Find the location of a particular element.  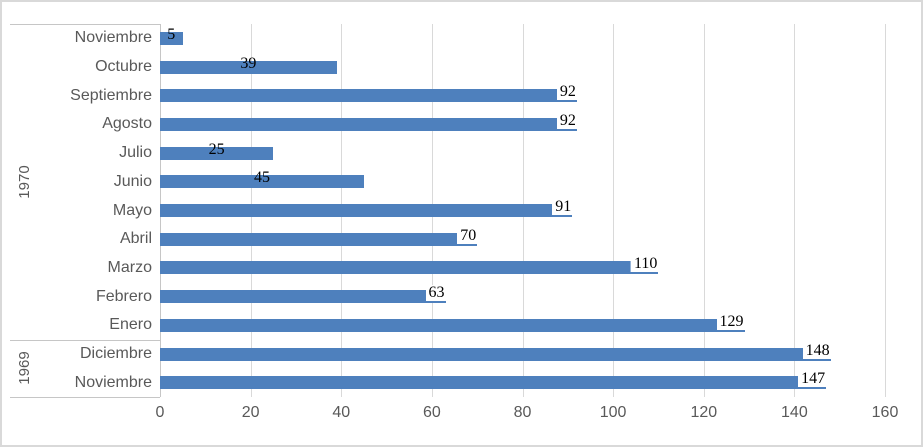

bar-febrero-1970 is located at coordinates (303, 297).